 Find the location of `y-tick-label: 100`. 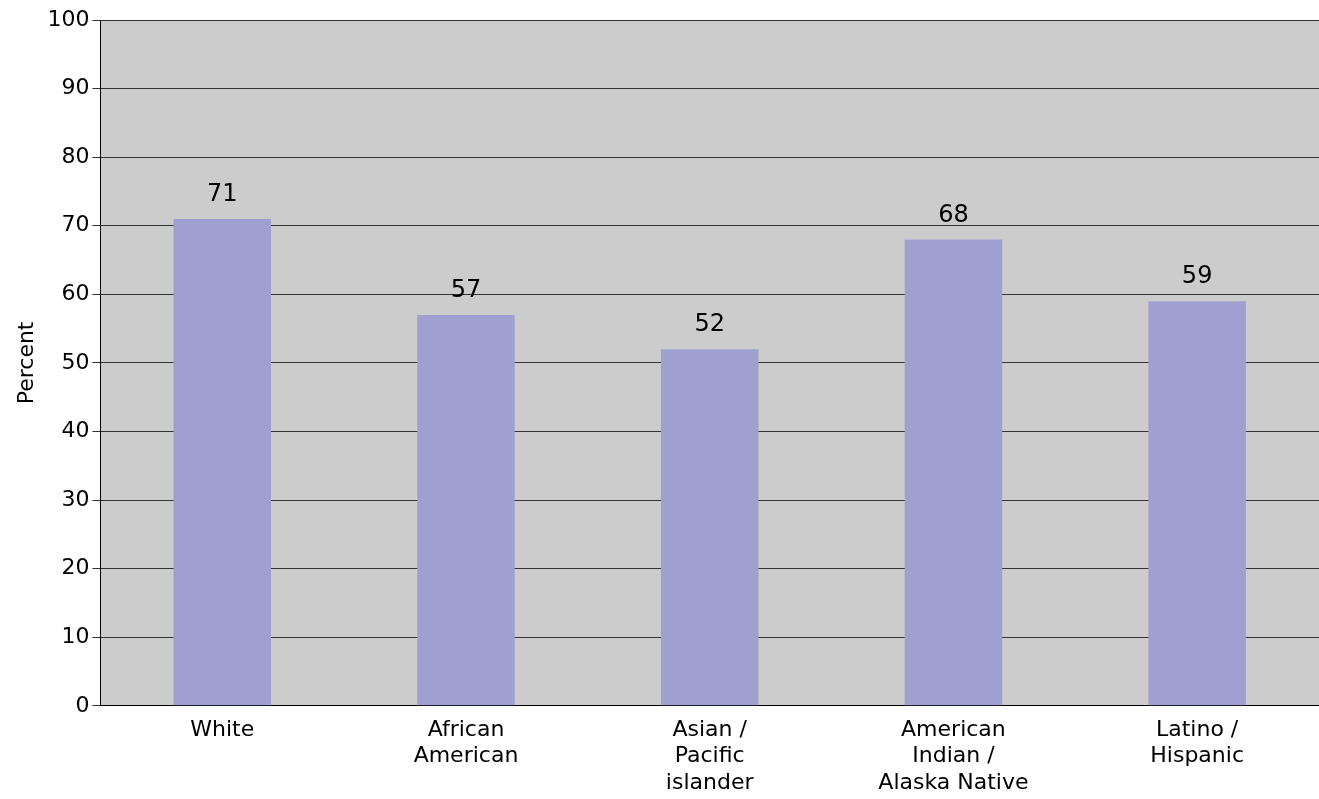

y-tick-label: 100 is located at coordinates (68, 18).